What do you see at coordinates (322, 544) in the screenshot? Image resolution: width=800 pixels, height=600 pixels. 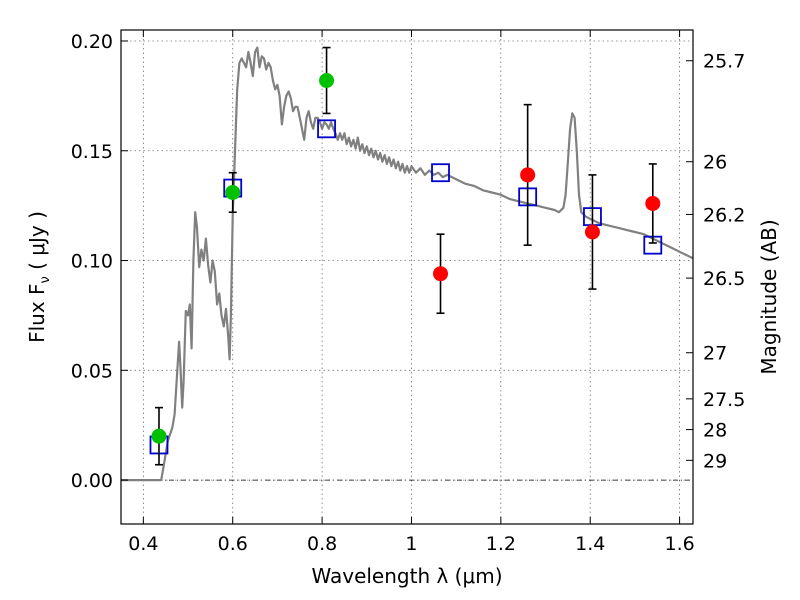 I see `x-tick-label: 0.8` at bounding box center [322, 544].